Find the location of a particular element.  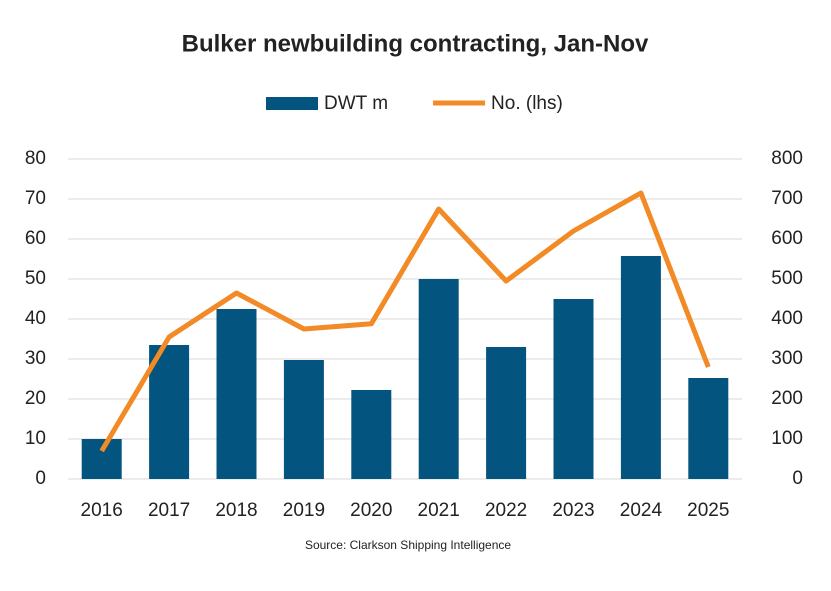

y2-tick-label: 400 is located at coordinates (787, 318).